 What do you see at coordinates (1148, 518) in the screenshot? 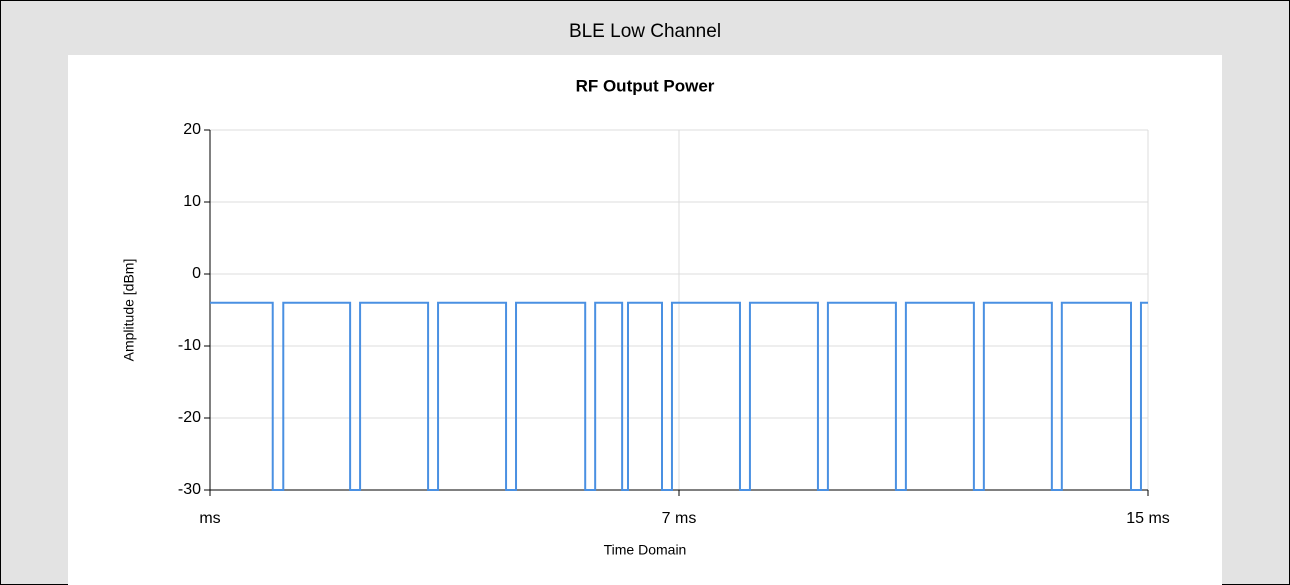
I see `x-tick-label: 15 ms` at bounding box center [1148, 518].